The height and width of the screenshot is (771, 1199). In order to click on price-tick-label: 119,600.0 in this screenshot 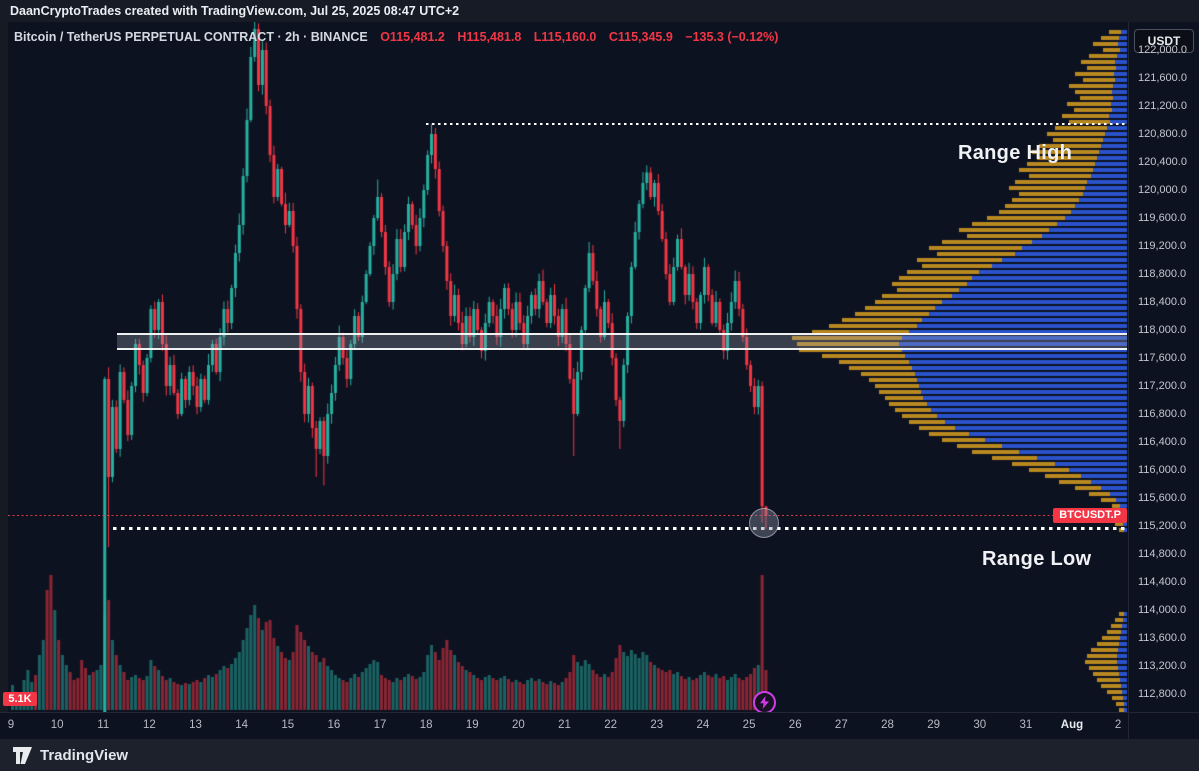, I will do `click(1162, 217)`.